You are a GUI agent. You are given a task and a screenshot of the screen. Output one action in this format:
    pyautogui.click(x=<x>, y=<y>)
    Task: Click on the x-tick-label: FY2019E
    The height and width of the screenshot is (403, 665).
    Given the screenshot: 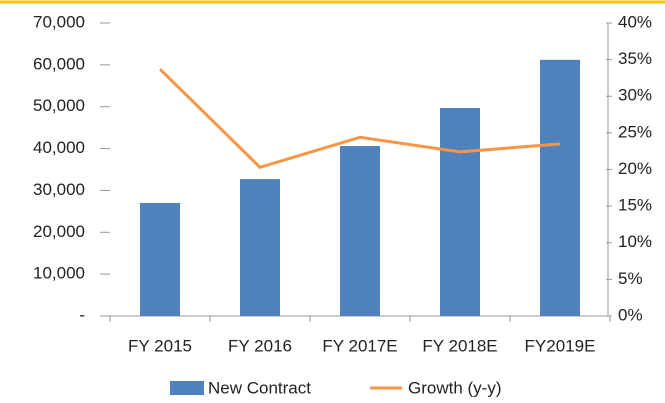 What is the action you would take?
    pyautogui.click(x=560, y=345)
    